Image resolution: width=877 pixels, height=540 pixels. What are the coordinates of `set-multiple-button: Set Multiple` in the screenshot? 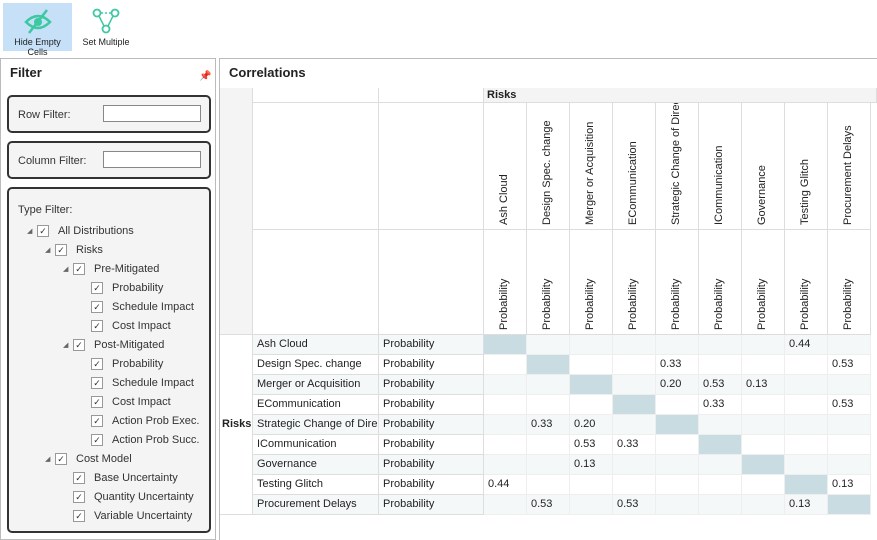 It's located at (106, 27).